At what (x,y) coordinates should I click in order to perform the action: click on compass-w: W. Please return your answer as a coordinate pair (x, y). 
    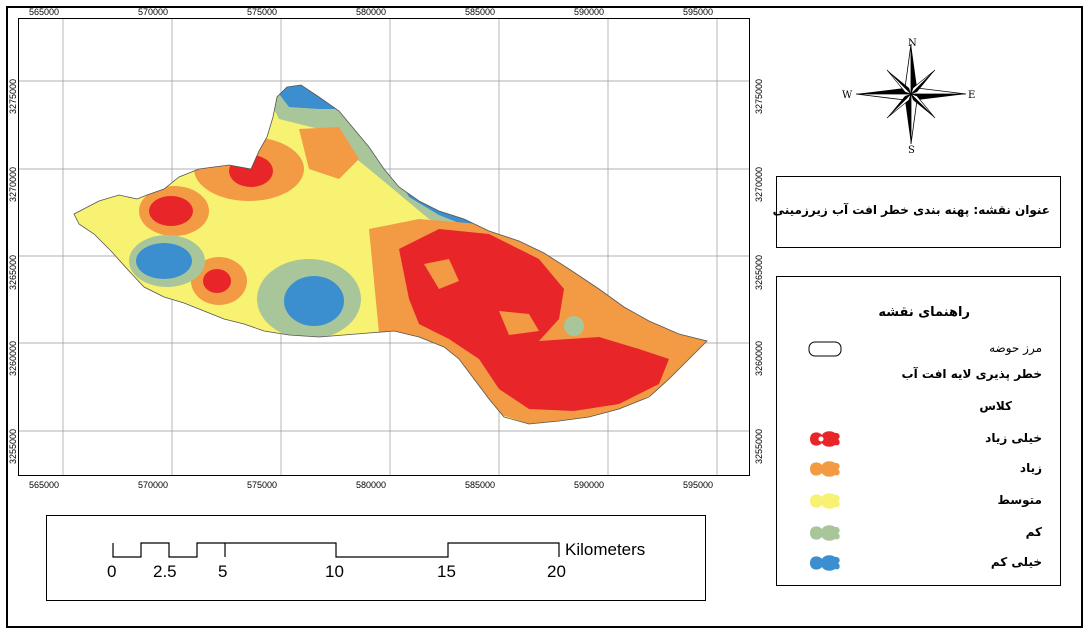
    Looking at the image, I should click on (847, 95).